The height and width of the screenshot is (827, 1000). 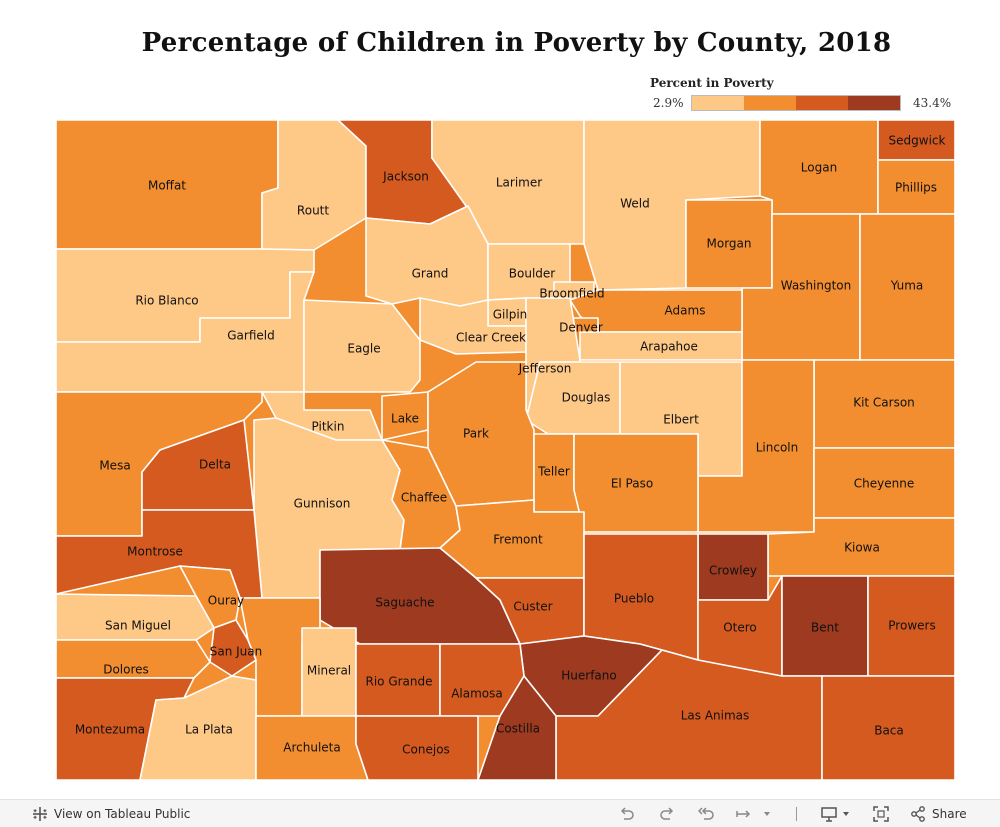 What do you see at coordinates (740, 628) in the screenshot?
I see `county-label-otero: Otero` at bounding box center [740, 628].